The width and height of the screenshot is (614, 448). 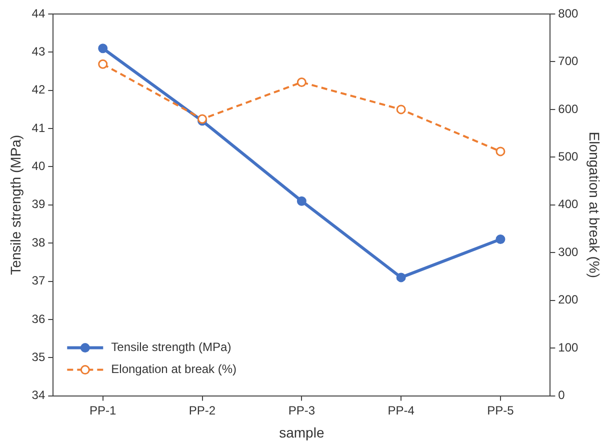 I want to click on y2-axis-title: Elongation at break (%), so click(x=594, y=205).